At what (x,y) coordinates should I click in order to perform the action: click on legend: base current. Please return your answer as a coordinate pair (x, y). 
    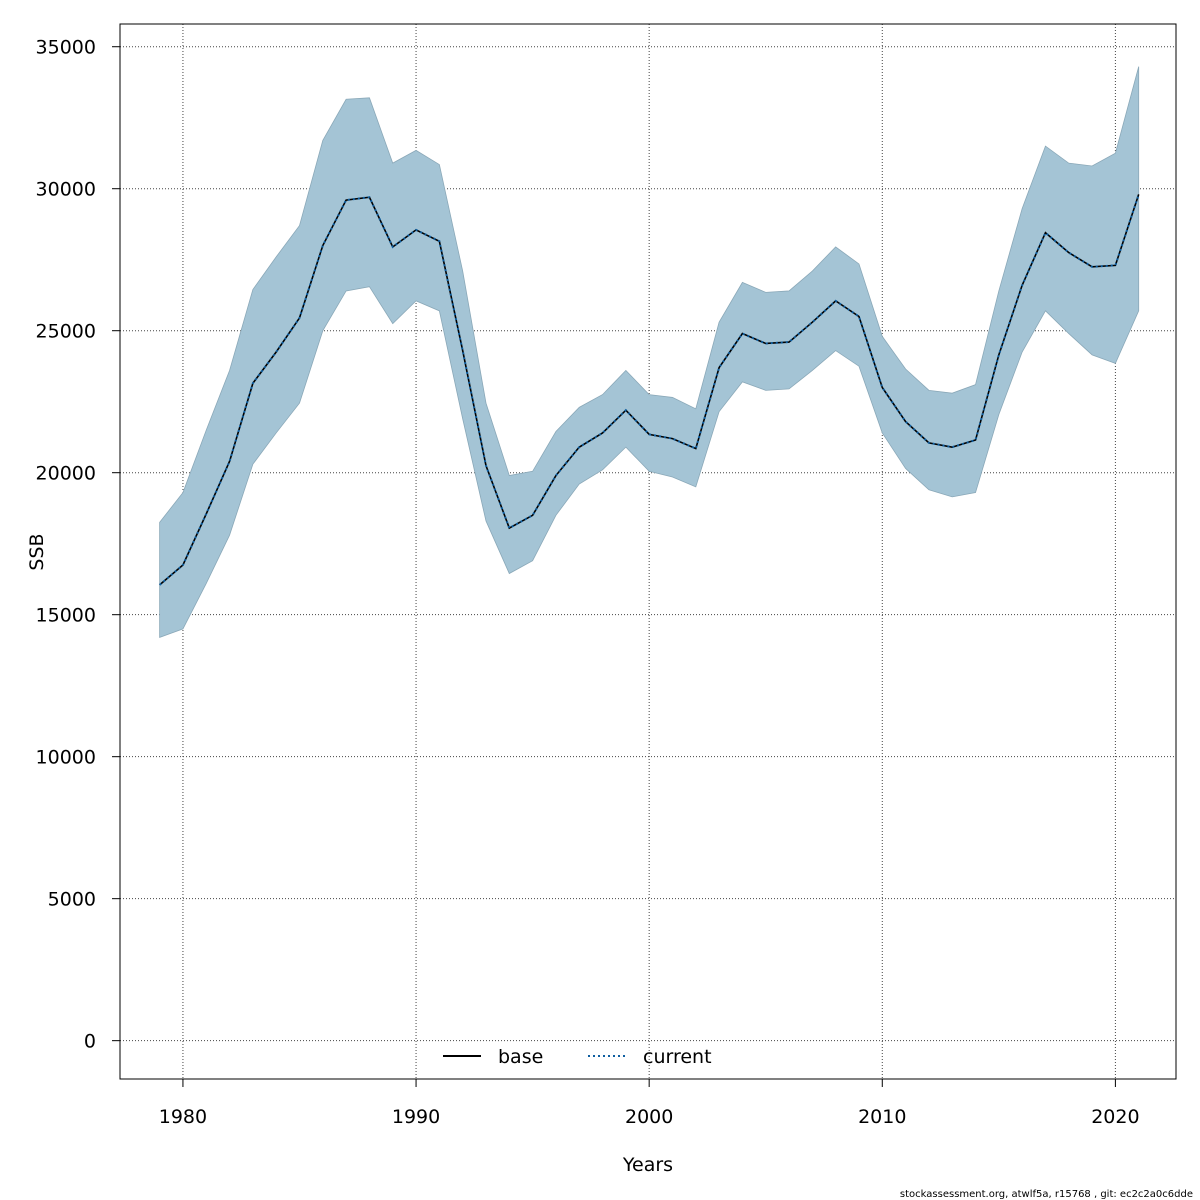
    Looking at the image, I should click on (577, 1057).